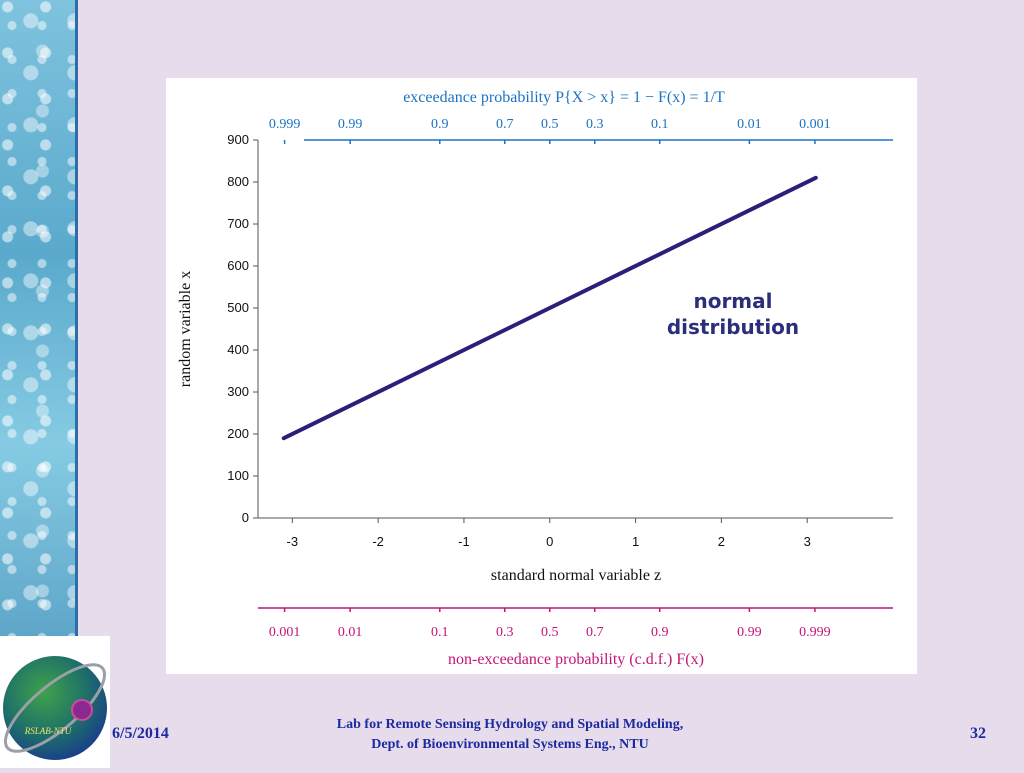  I want to click on x-axis-ticks: -3 -2 -1 0 1 2 3, so click(549, 533).